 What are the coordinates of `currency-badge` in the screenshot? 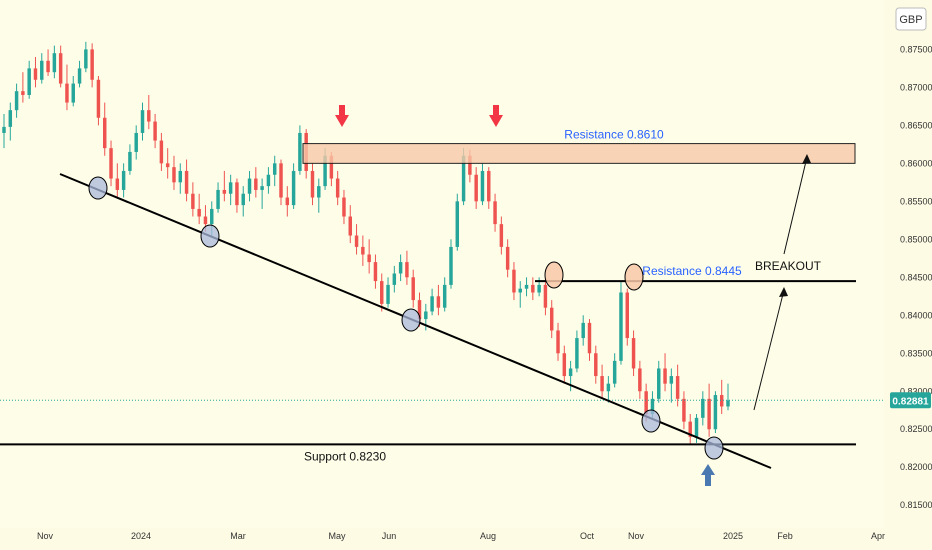 It's located at (911, 19).